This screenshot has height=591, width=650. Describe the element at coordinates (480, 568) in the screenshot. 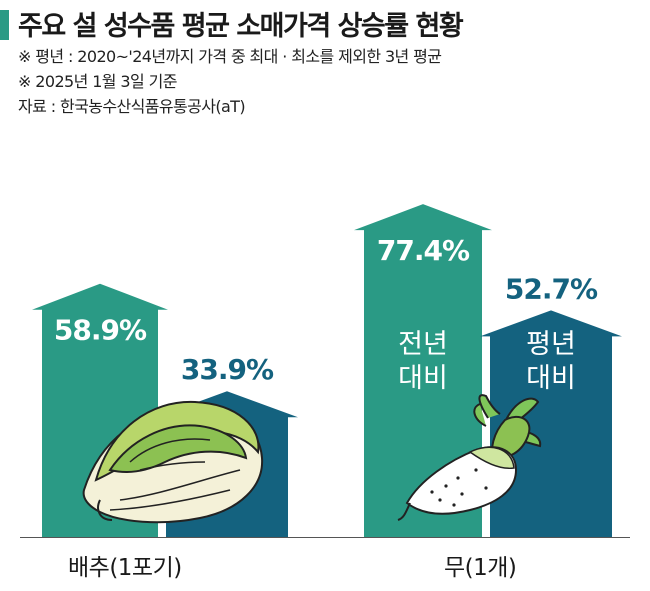

I see `category-label-radish: 무(1개)` at that location.